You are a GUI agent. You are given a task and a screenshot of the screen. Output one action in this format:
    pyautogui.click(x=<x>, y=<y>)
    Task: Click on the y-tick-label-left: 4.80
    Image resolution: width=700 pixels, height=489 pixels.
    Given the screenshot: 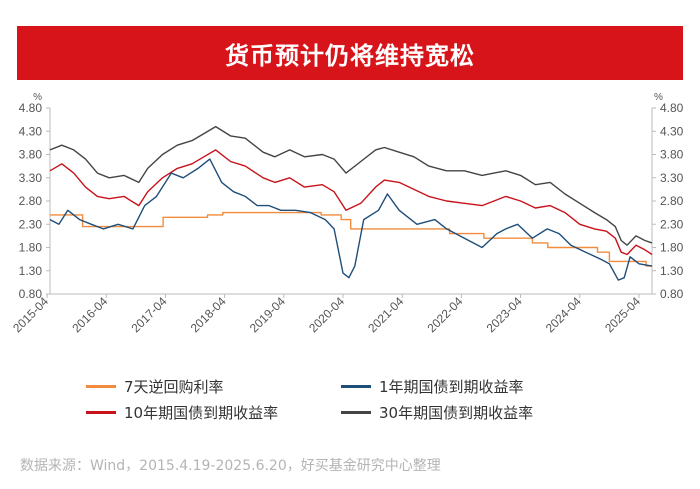 What is the action you would take?
    pyautogui.click(x=31, y=108)
    